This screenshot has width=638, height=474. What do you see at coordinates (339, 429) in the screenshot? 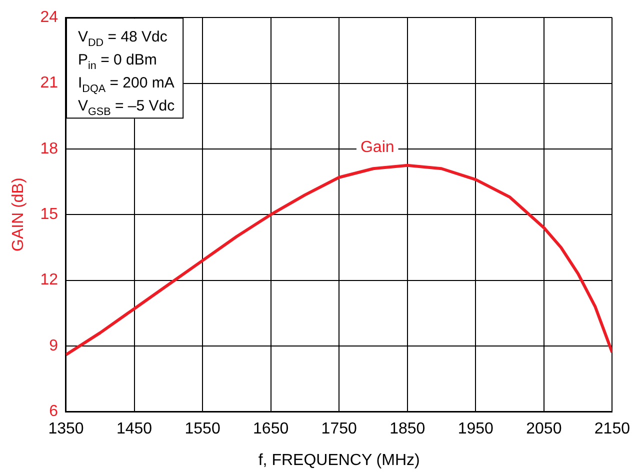
I see `x-tick-label: 1750` at bounding box center [339, 429].